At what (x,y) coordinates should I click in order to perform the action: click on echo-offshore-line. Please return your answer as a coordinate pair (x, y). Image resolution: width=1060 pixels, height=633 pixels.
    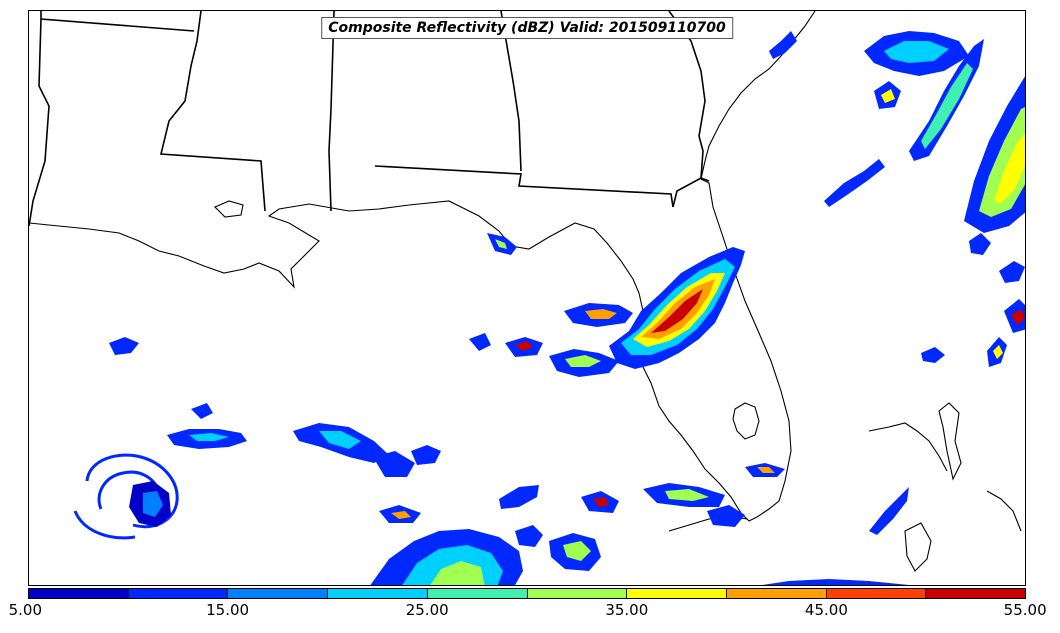
    Looking at the image, I should click on (854, 183).